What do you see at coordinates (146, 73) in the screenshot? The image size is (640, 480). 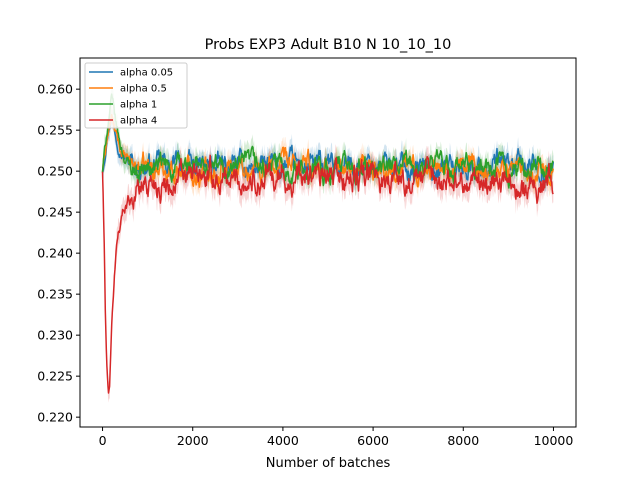 I see `legend-label: alpha 0.05` at bounding box center [146, 73].